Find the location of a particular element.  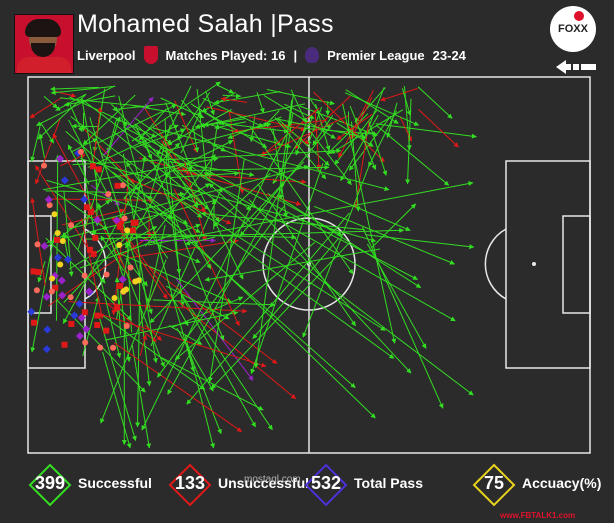

liverpool-crest-icon is located at coordinates (150, 55).